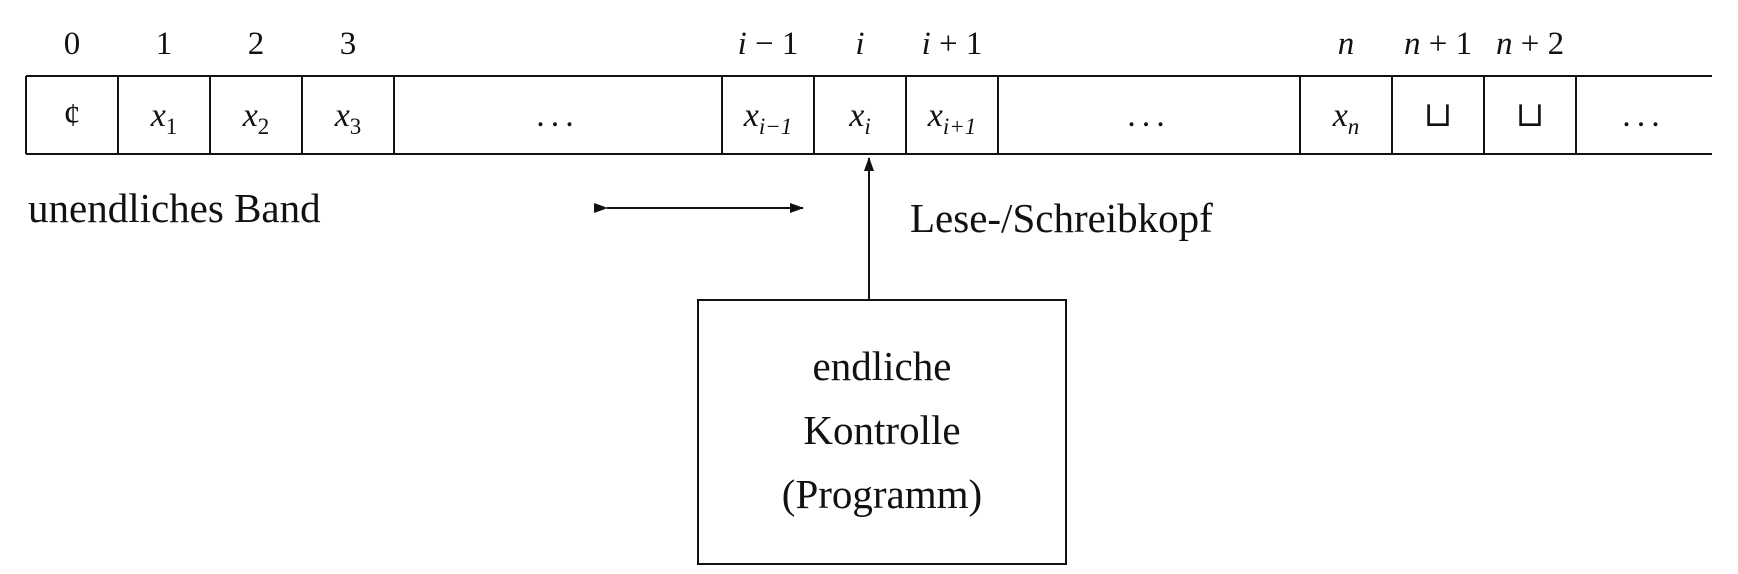  Describe the element at coordinates (882, 366) in the screenshot. I see `finite-control-line-1: endliche` at that location.